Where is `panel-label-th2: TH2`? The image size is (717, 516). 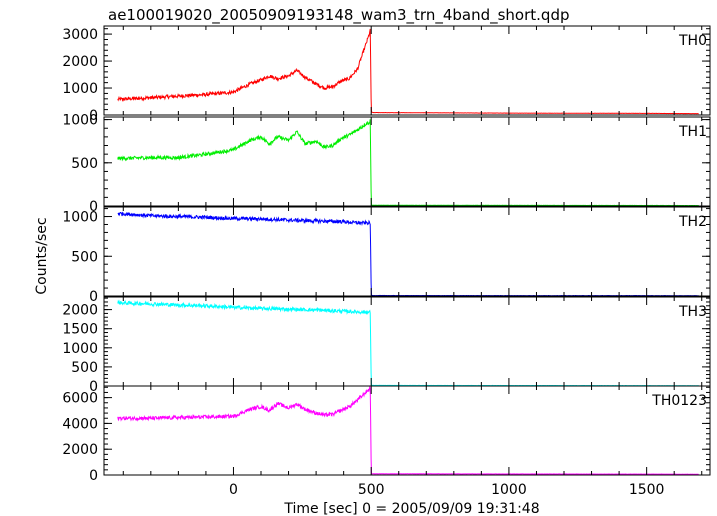 panel-label-th2: TH2 is located at coordinates (692, 222).